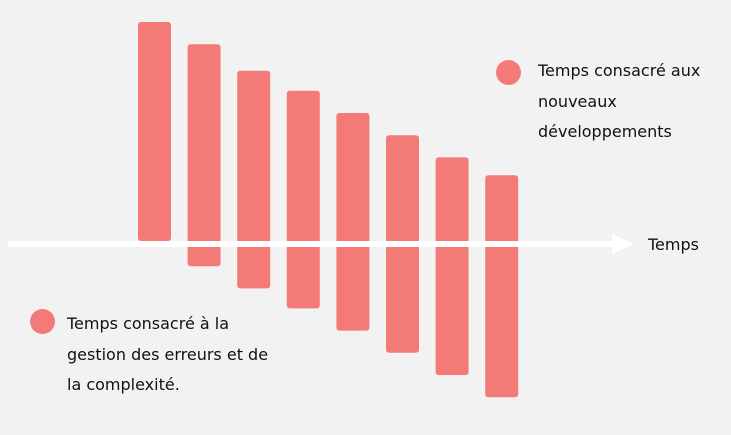 The height and width of the screenshot is (435, 731). I want to click on legend-dot-error-management, so click(42, 321).